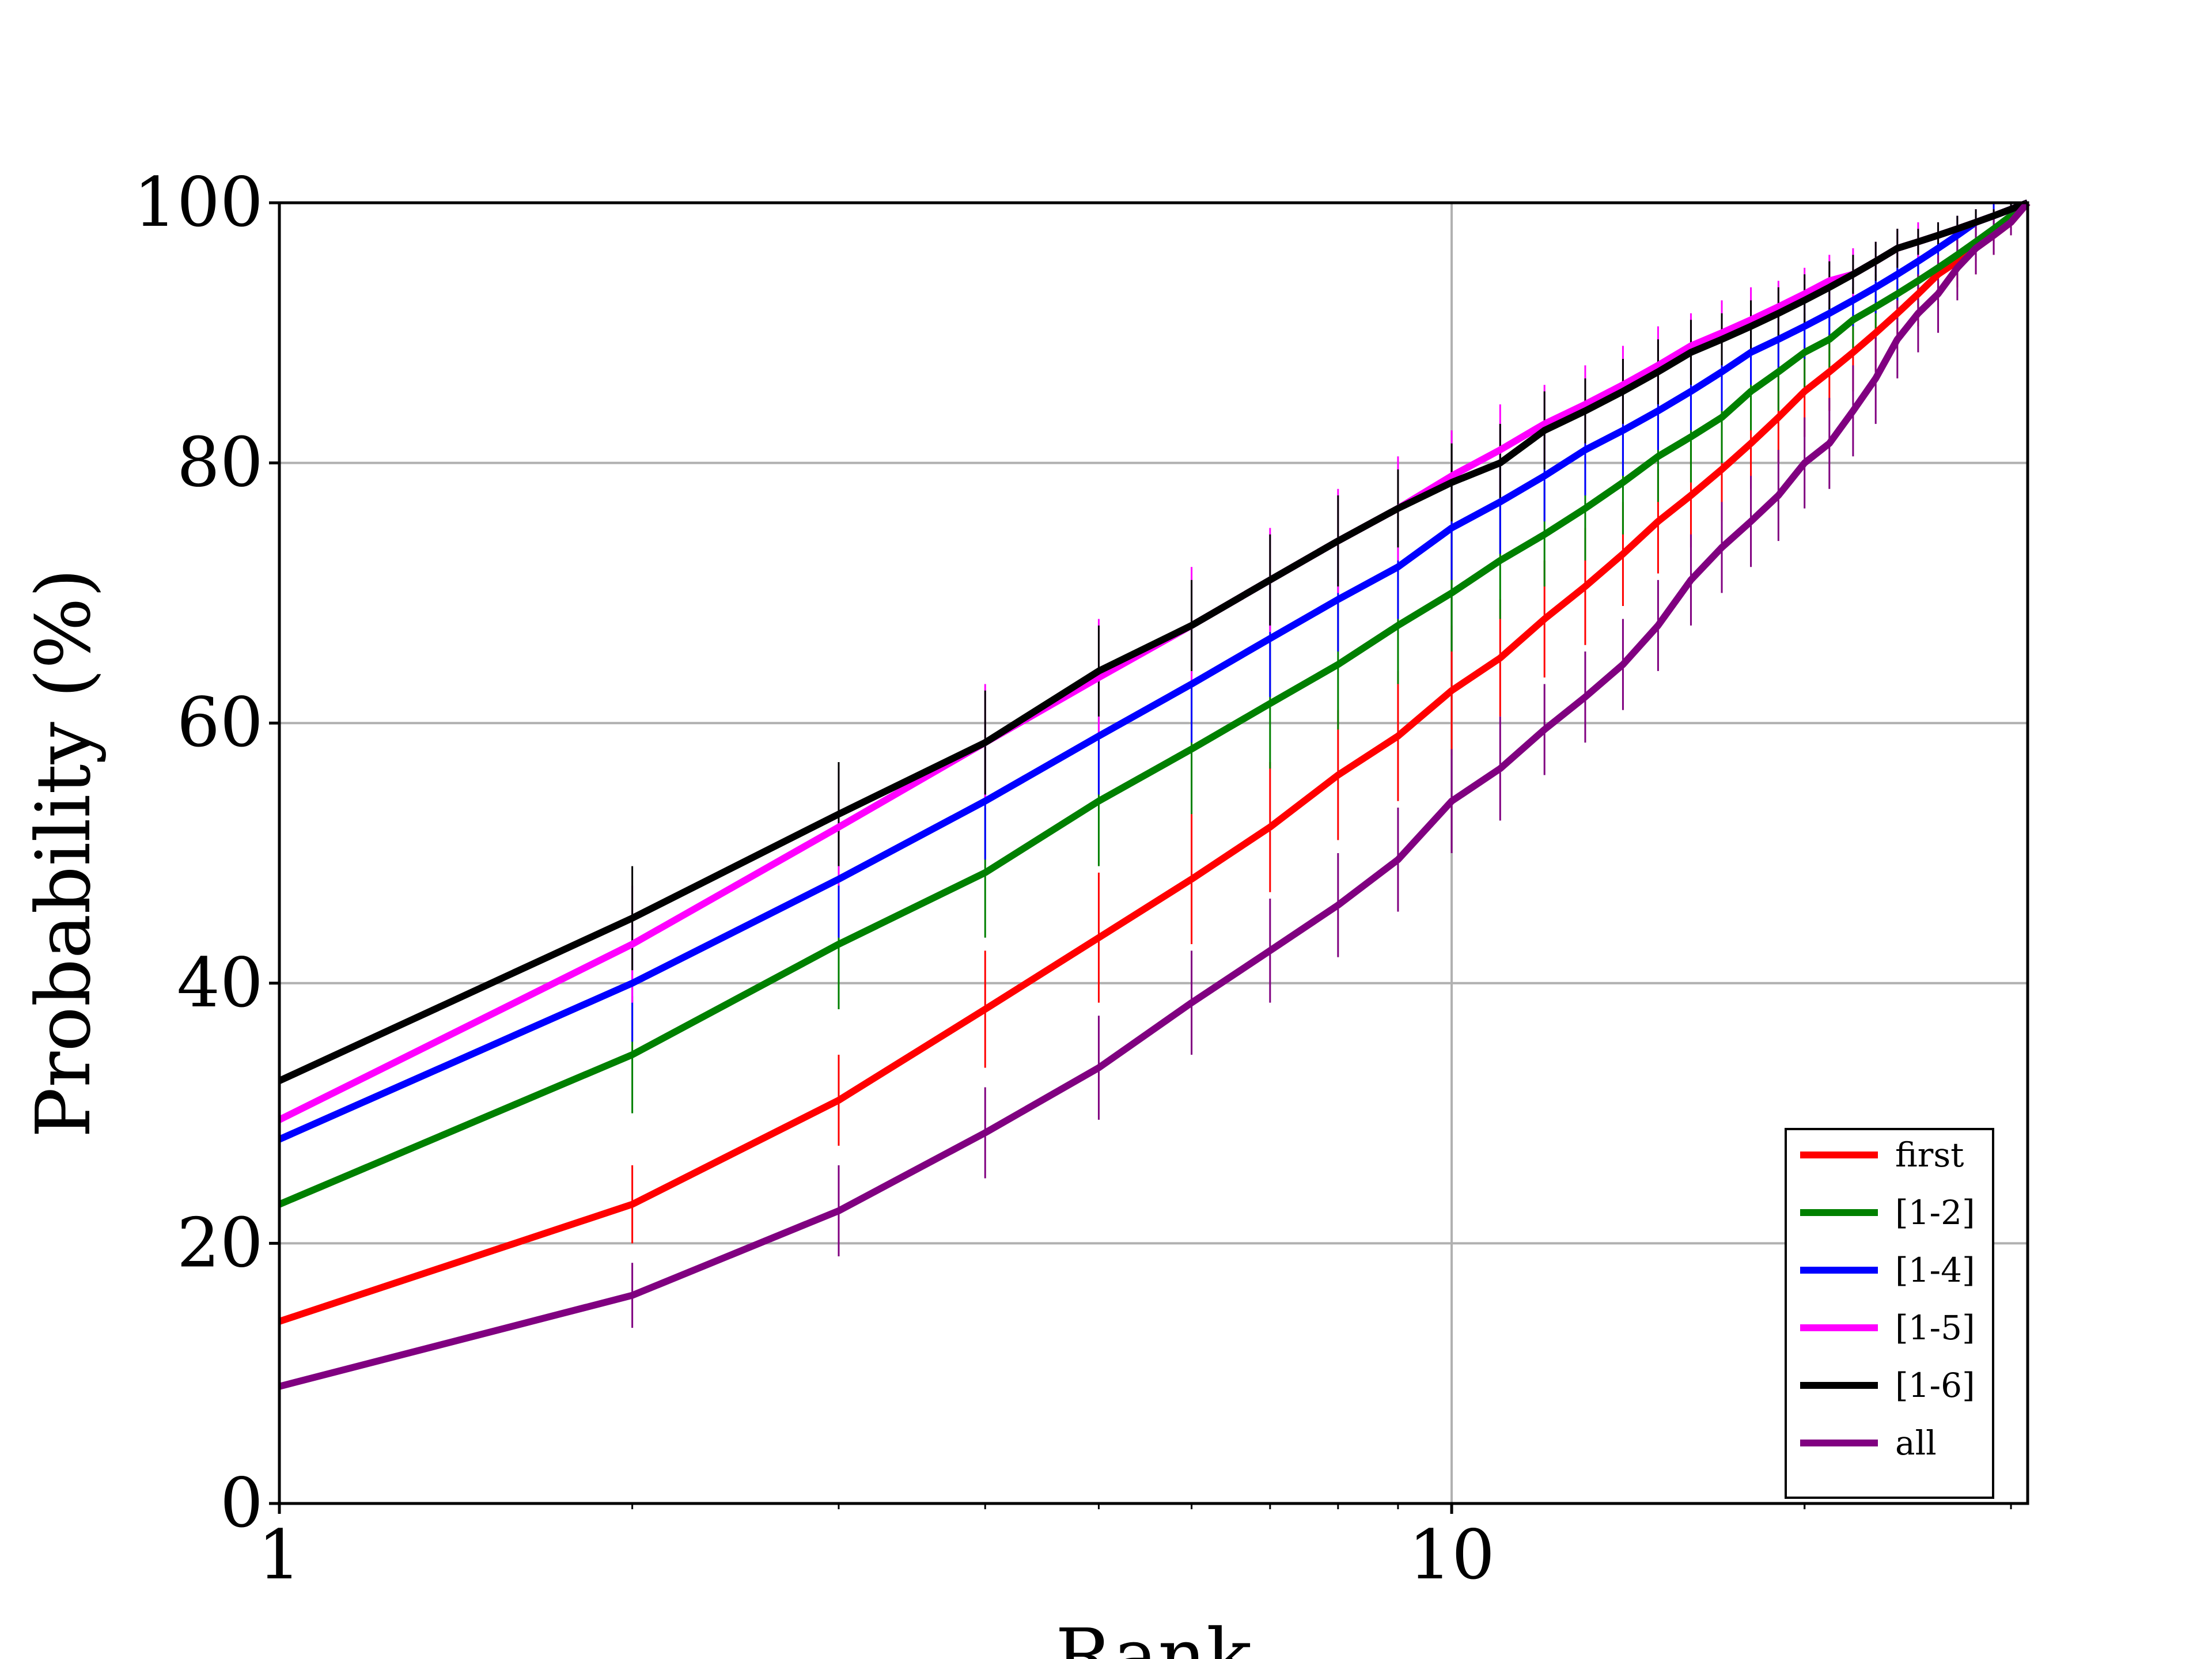  What do you see at coordinates (1935, 1270) in the screenshot?
I see `legend-label: [1-4]` at bounding box center [1935, 1270].